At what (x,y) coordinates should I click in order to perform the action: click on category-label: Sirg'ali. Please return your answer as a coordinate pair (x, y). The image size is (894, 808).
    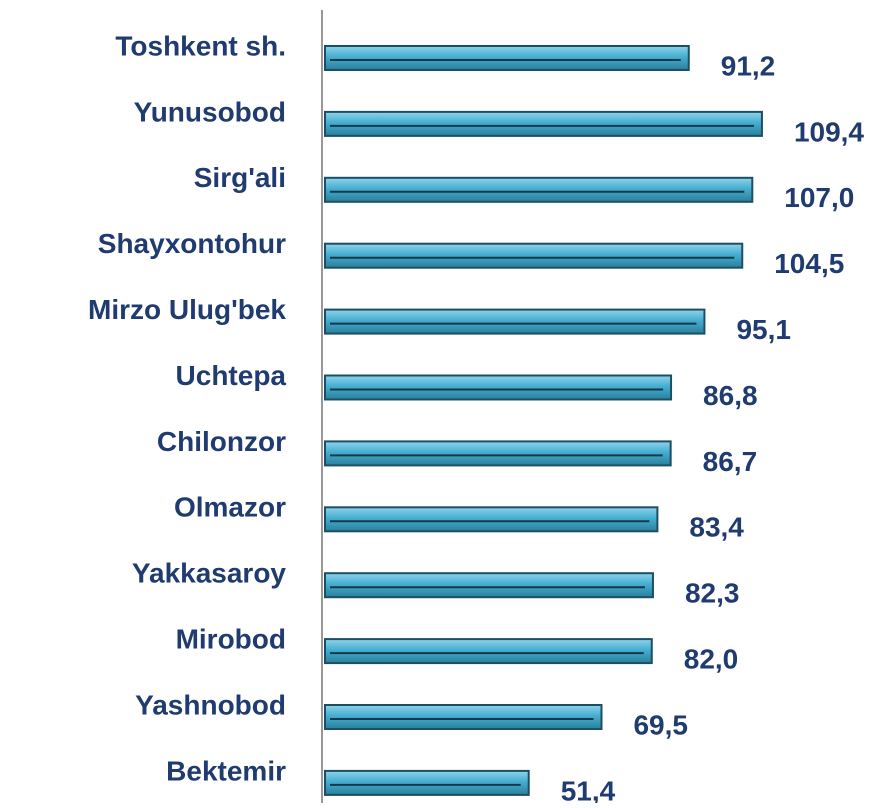
    Looking at the image, I should click on (240, 177).